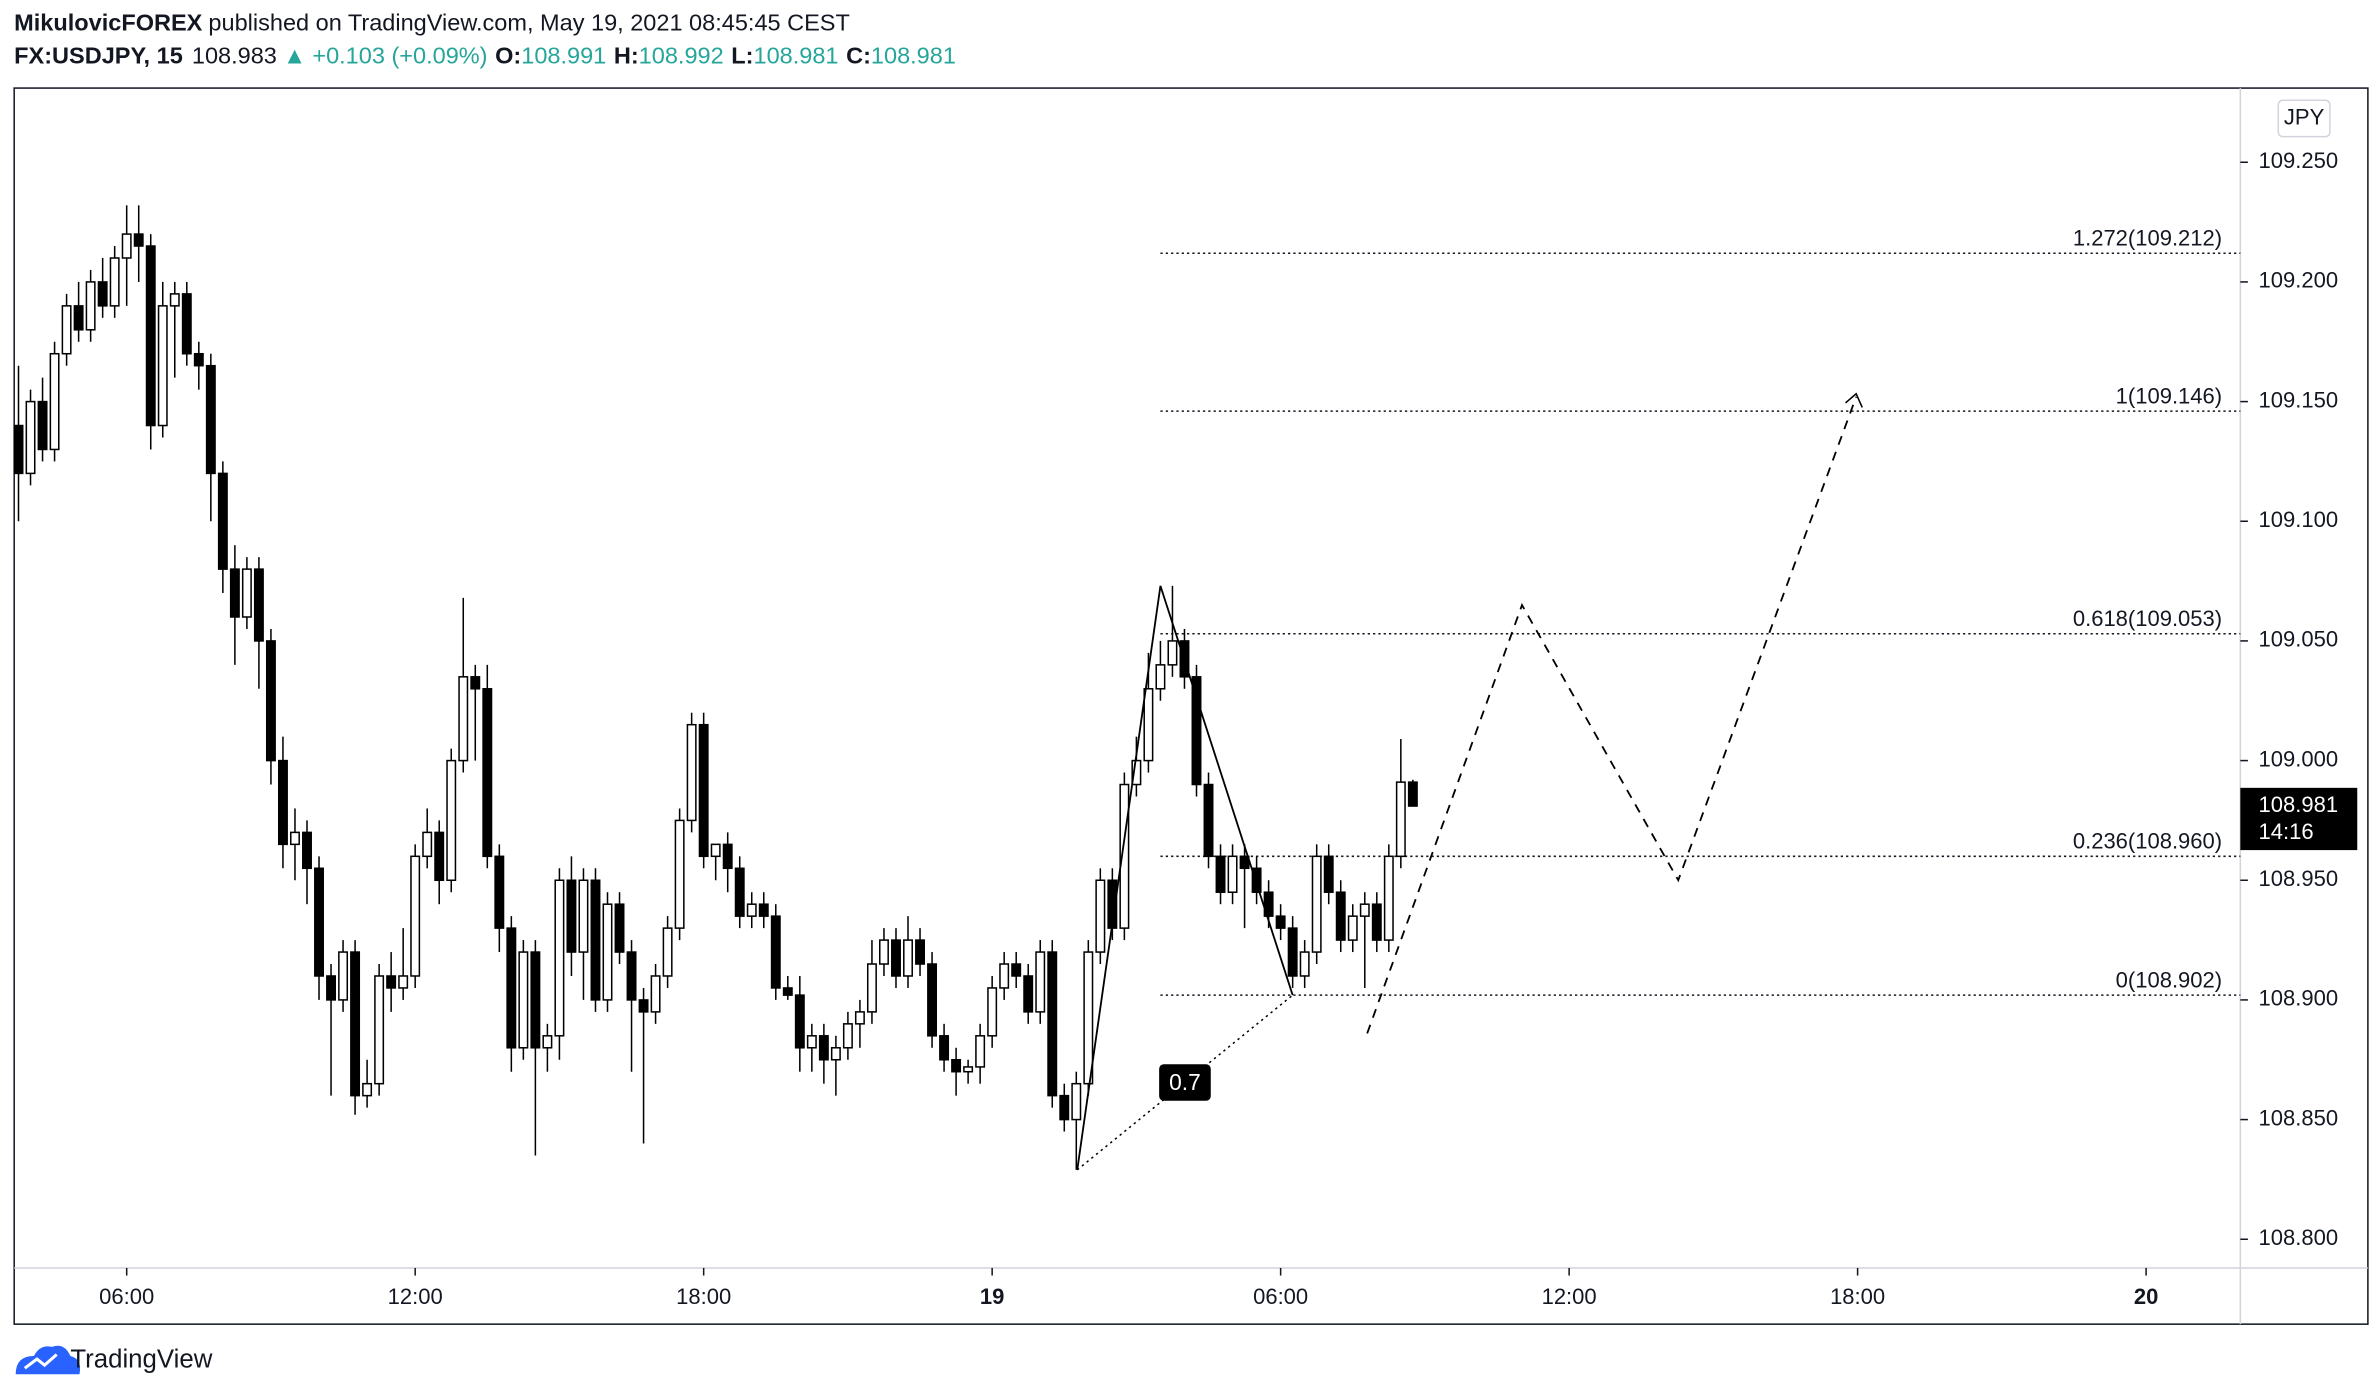 The height and width of the screenshot is (1394, 2376). What do you see at coordinates (2299, 758) in the screenshot?
I see `y-tick-label: 109.000` at bounding box center [2299, 758].